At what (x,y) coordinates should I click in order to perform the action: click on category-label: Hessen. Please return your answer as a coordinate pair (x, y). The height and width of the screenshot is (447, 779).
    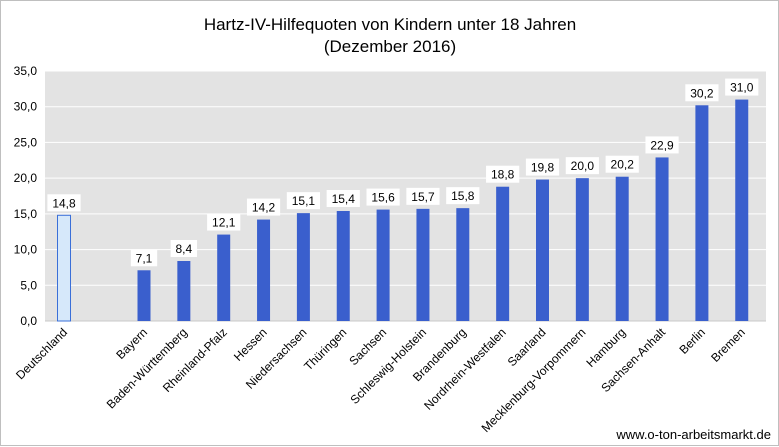
    Looking at the image, I should click on (250, 344).